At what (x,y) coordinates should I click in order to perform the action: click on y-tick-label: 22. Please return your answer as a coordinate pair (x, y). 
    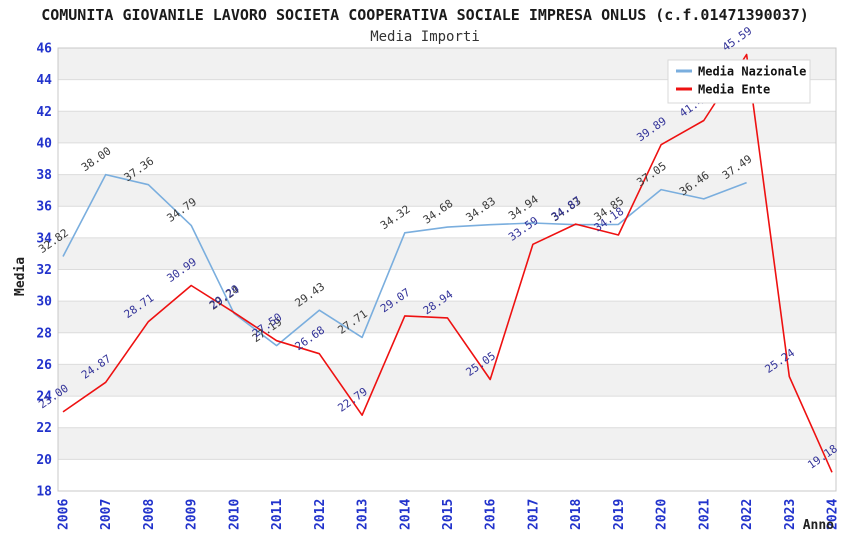
    Looking at the image, I should click on (44, 428).